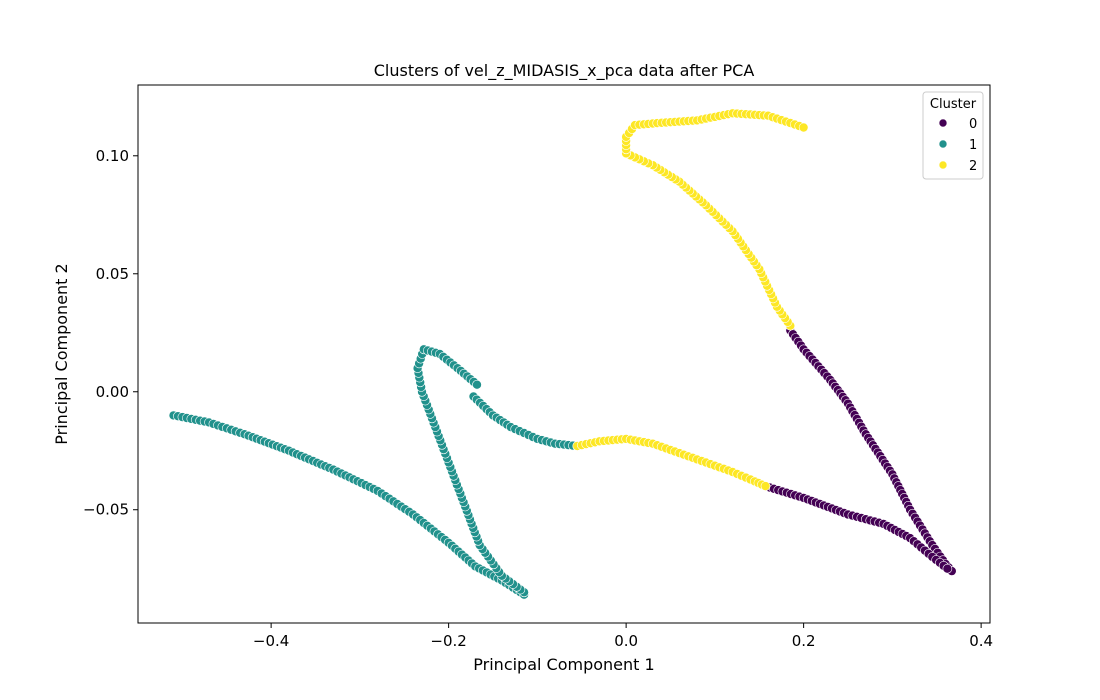 This screenshot has height=700, width=1100. What do you see at coordinates (973, 124) in the screenshot?
I see `legend-label: 0` at bounding box center [973, 124].